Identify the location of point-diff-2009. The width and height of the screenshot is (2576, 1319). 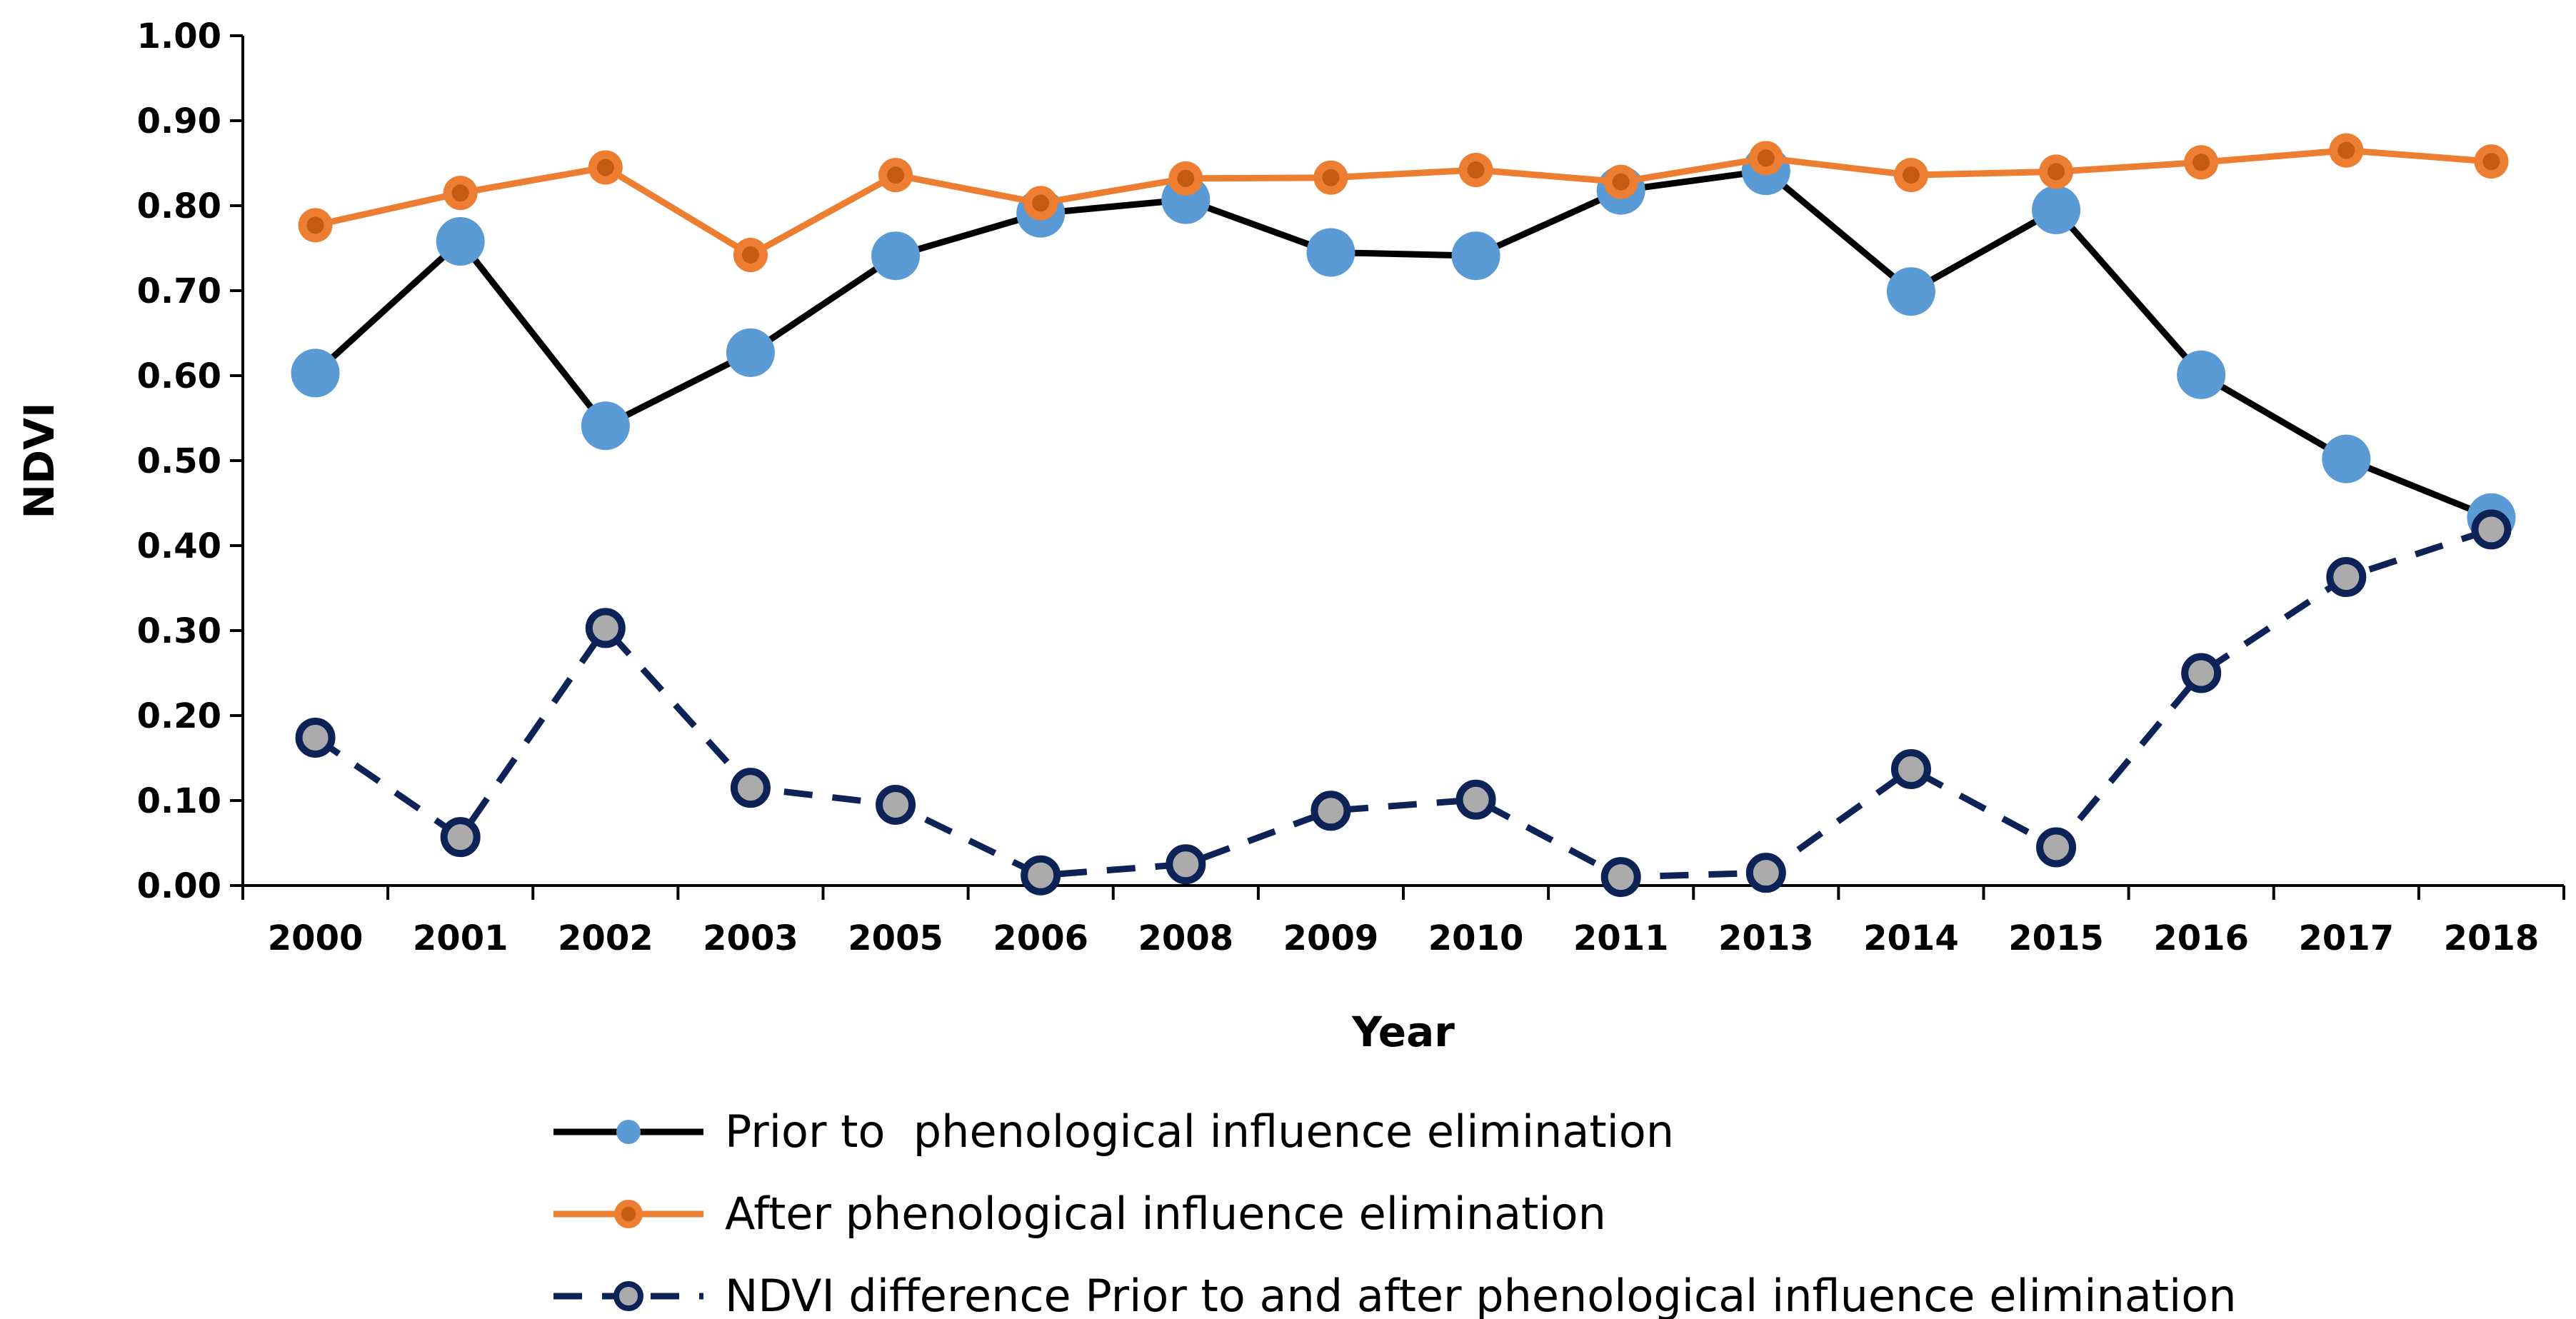
(1330, 811).